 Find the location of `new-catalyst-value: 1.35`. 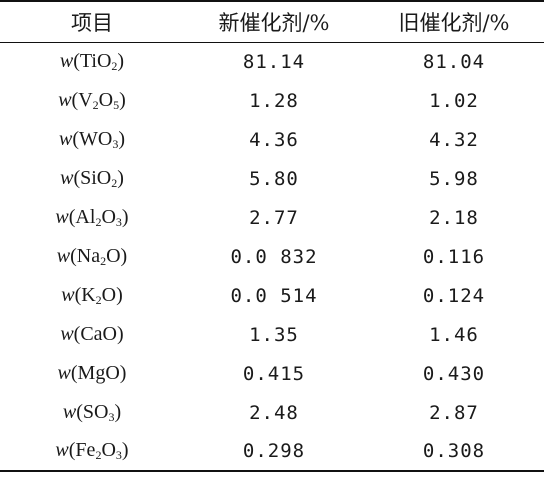

new-catalyst-value: 1.35 is located at coordinates (274, 334).